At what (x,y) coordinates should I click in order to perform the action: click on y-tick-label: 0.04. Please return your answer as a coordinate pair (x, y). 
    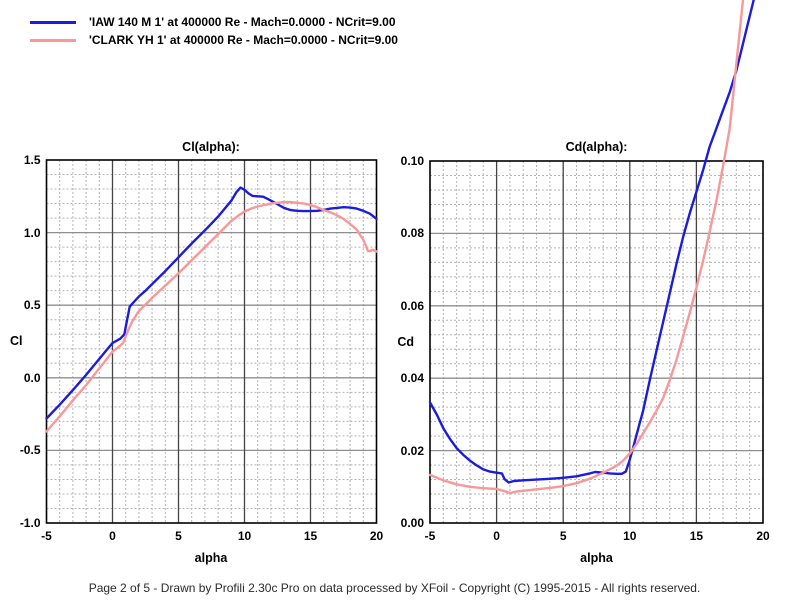
    Looking at the image, I should click on (412, 378).